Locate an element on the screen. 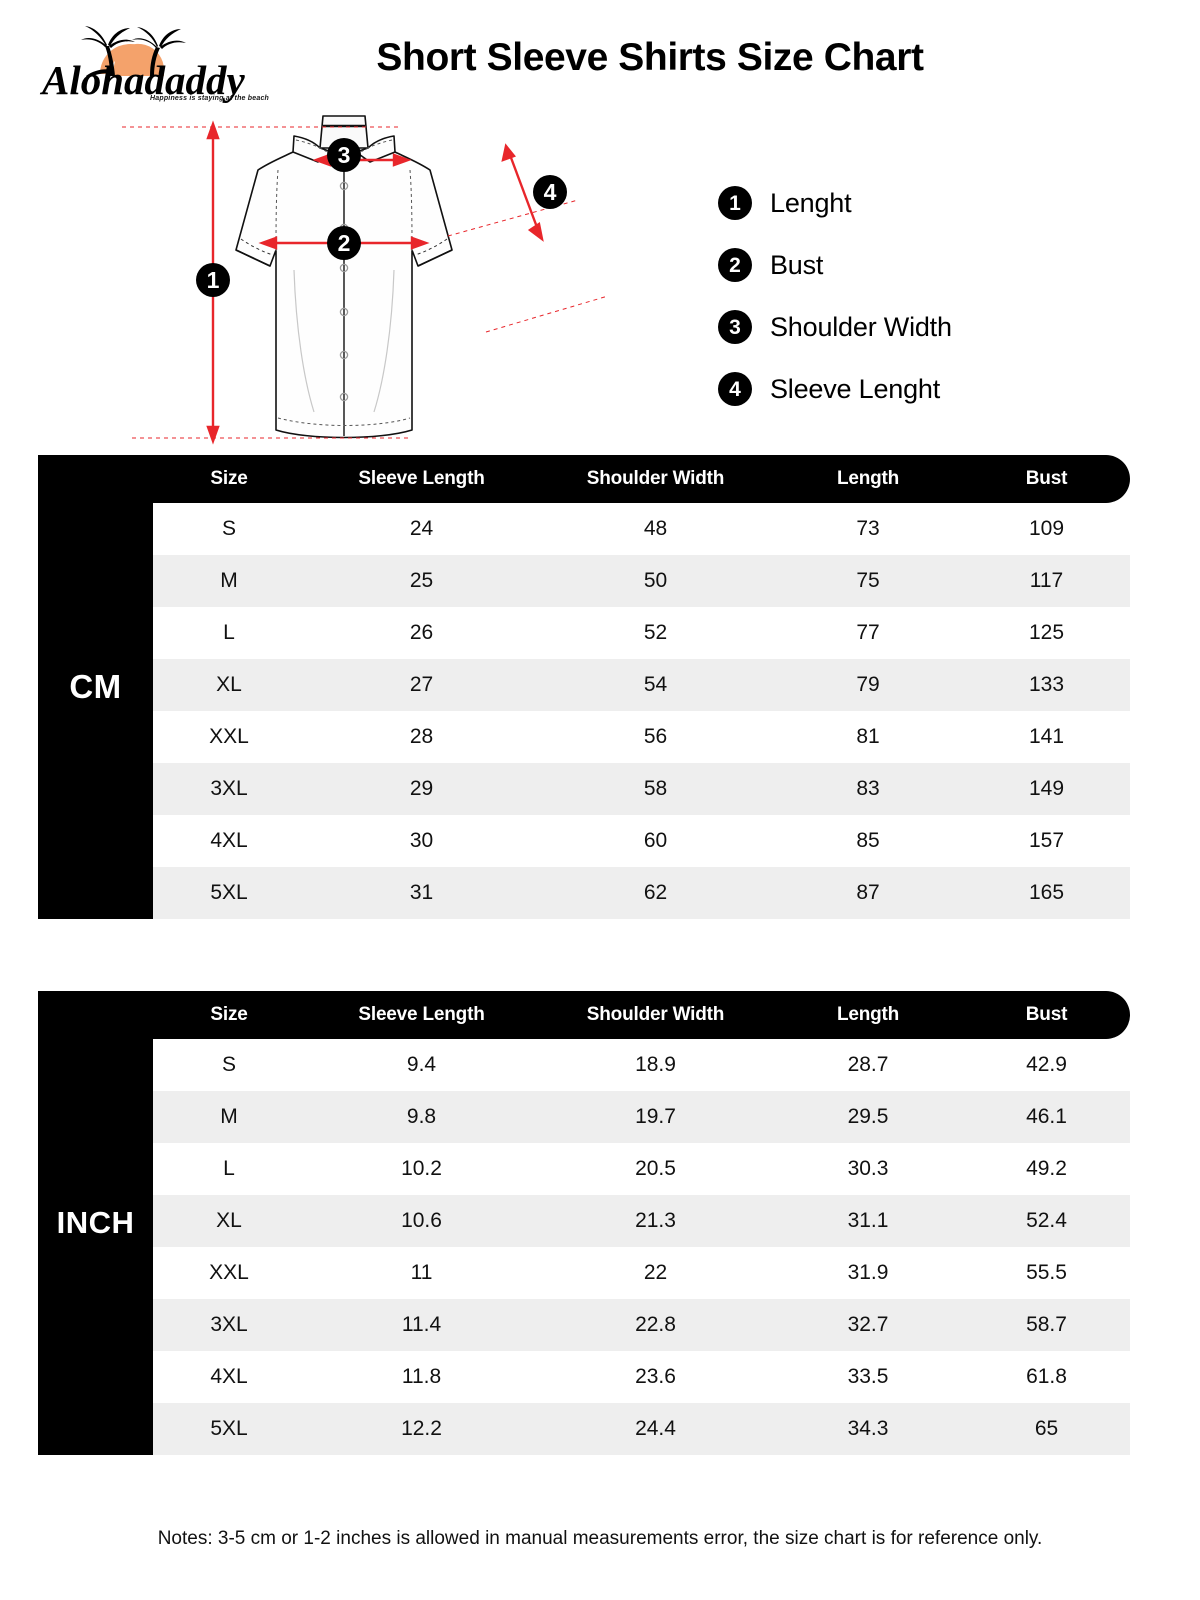 The image size is (1200, 1600). cell-bust: 109 is located at coordinates (1046, 529).